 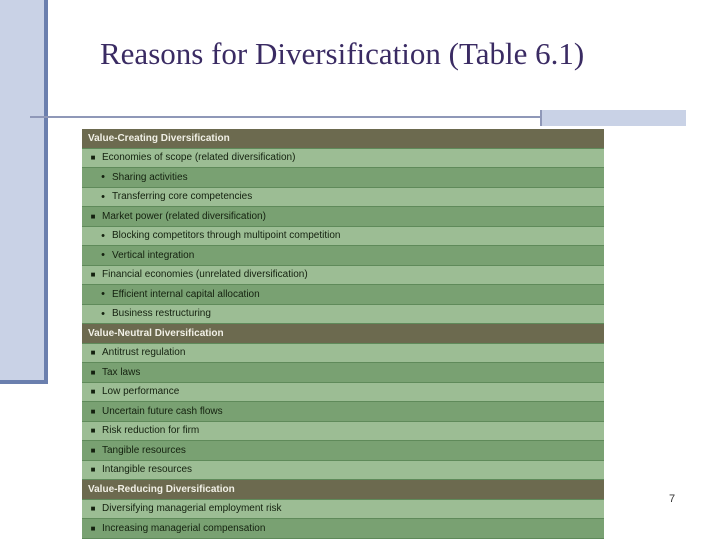 I want to click on row-text: Uncertain future cash flows, so click(x=162, y=411).